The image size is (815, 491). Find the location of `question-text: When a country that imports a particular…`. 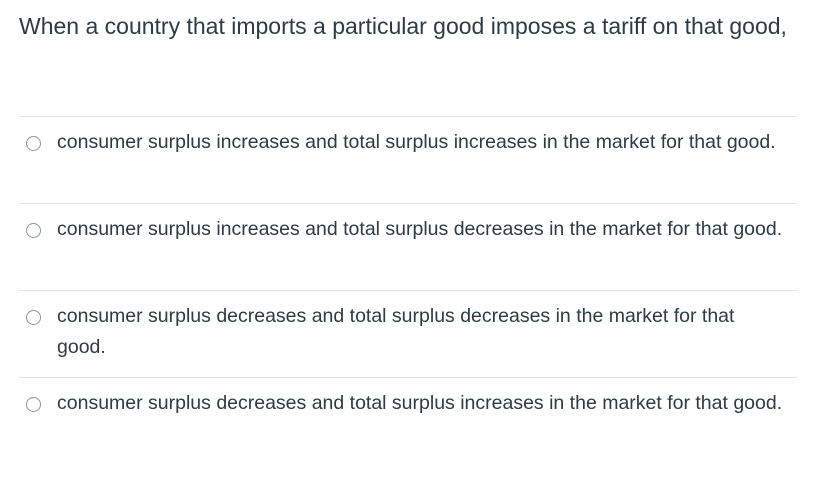

question-text: When a country that imports a particular… is located at coordinates (403, 26).